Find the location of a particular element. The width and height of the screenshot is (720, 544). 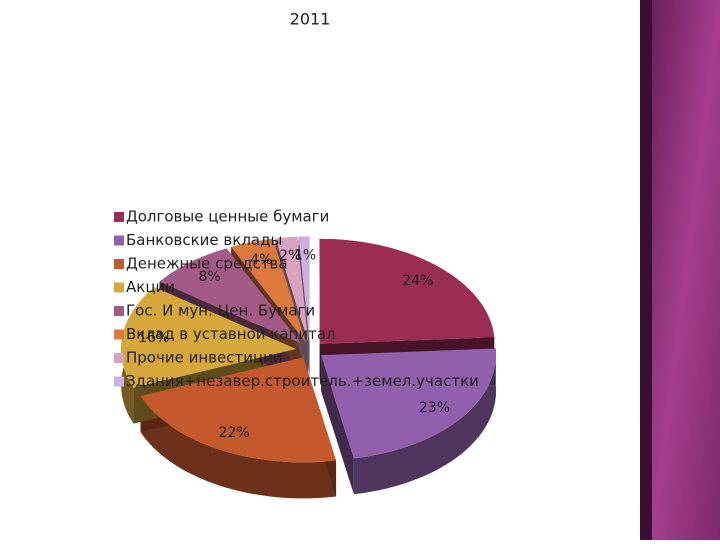

data-label: 2% is located at coordinates (290, 256).